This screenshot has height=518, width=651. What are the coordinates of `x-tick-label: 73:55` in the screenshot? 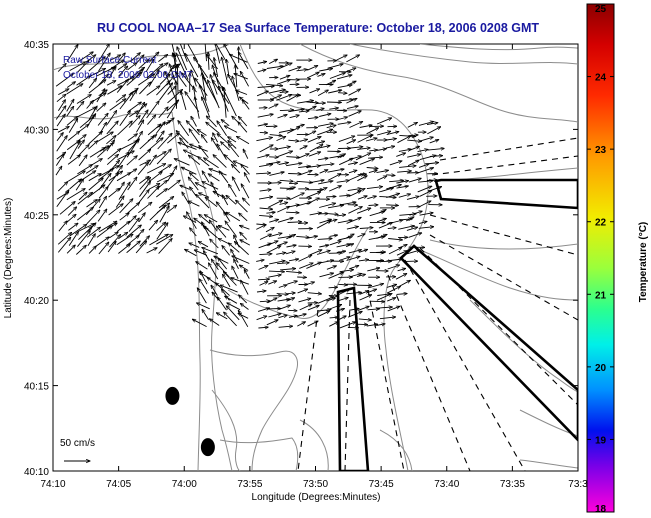 It's located at (249, 484).